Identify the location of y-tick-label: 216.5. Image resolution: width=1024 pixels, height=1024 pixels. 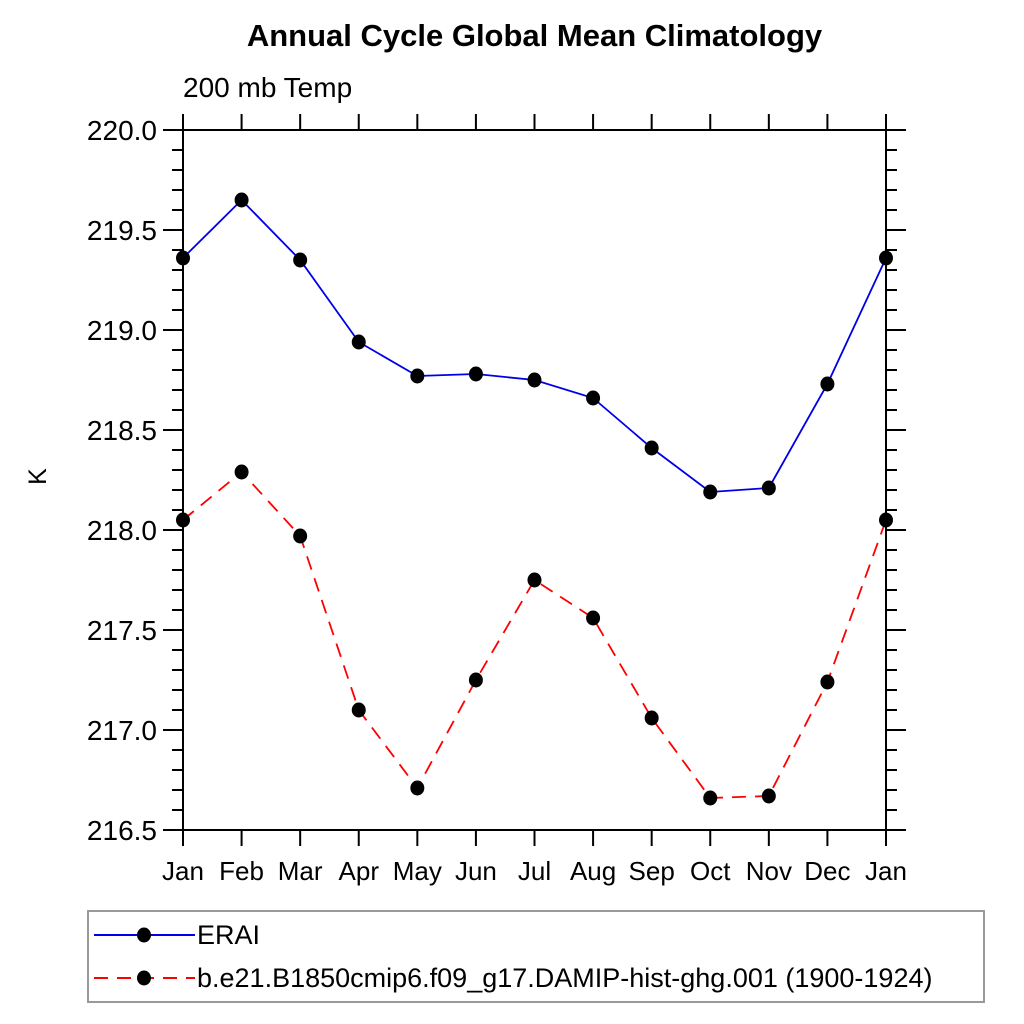
(122, 830).